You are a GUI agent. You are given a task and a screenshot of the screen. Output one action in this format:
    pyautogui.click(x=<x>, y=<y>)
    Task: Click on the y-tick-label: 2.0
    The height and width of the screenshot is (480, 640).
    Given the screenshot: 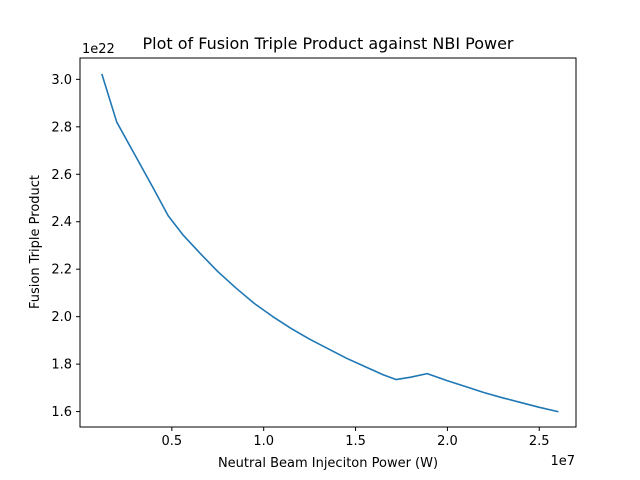 What is the action you would take?
    pyautogui.click(x=61, y=317)
    